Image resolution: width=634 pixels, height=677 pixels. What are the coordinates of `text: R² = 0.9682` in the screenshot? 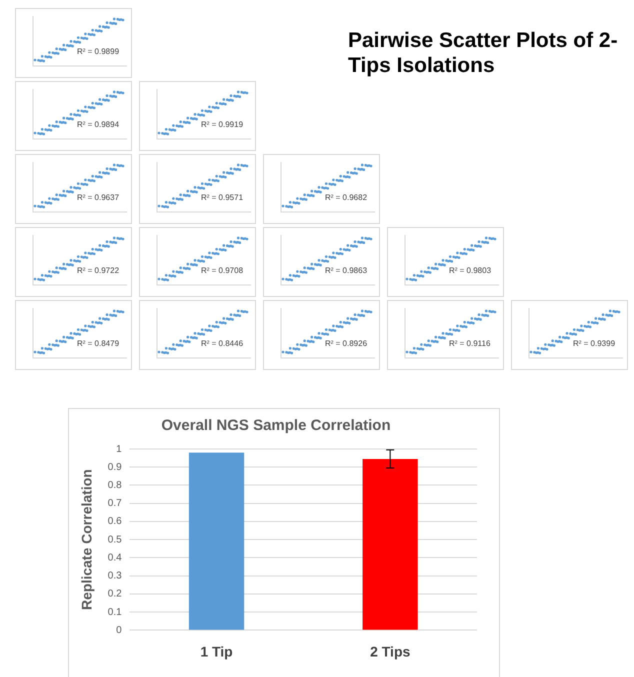 It's located at (346, 197).